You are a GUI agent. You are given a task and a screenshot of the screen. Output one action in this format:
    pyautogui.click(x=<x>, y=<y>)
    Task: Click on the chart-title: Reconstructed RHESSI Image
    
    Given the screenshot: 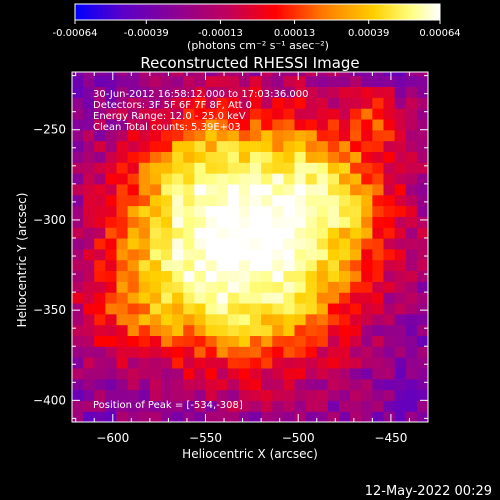 What is the action you would take?
    pyautogui.click(x=249, y=63)
    